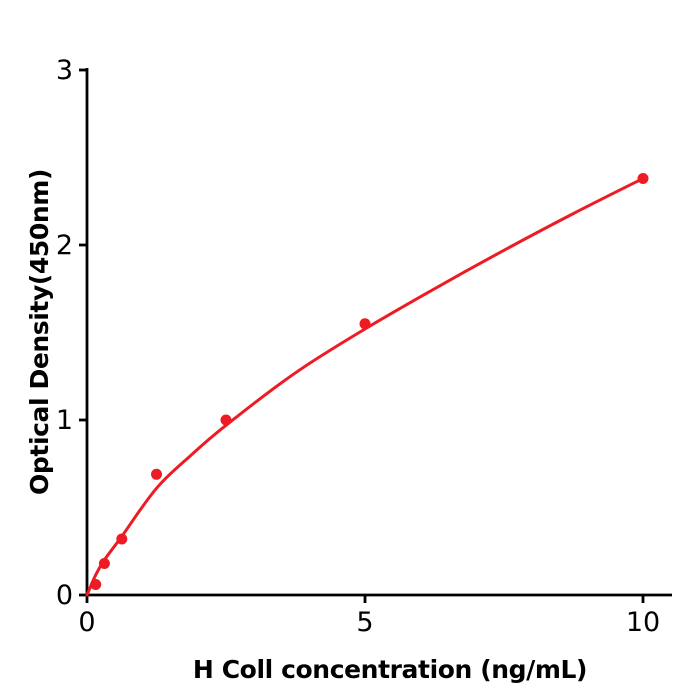  Describe the element at coordinates (64, 595) in the screenshot. I see `y-tick-label: 0` at that location.